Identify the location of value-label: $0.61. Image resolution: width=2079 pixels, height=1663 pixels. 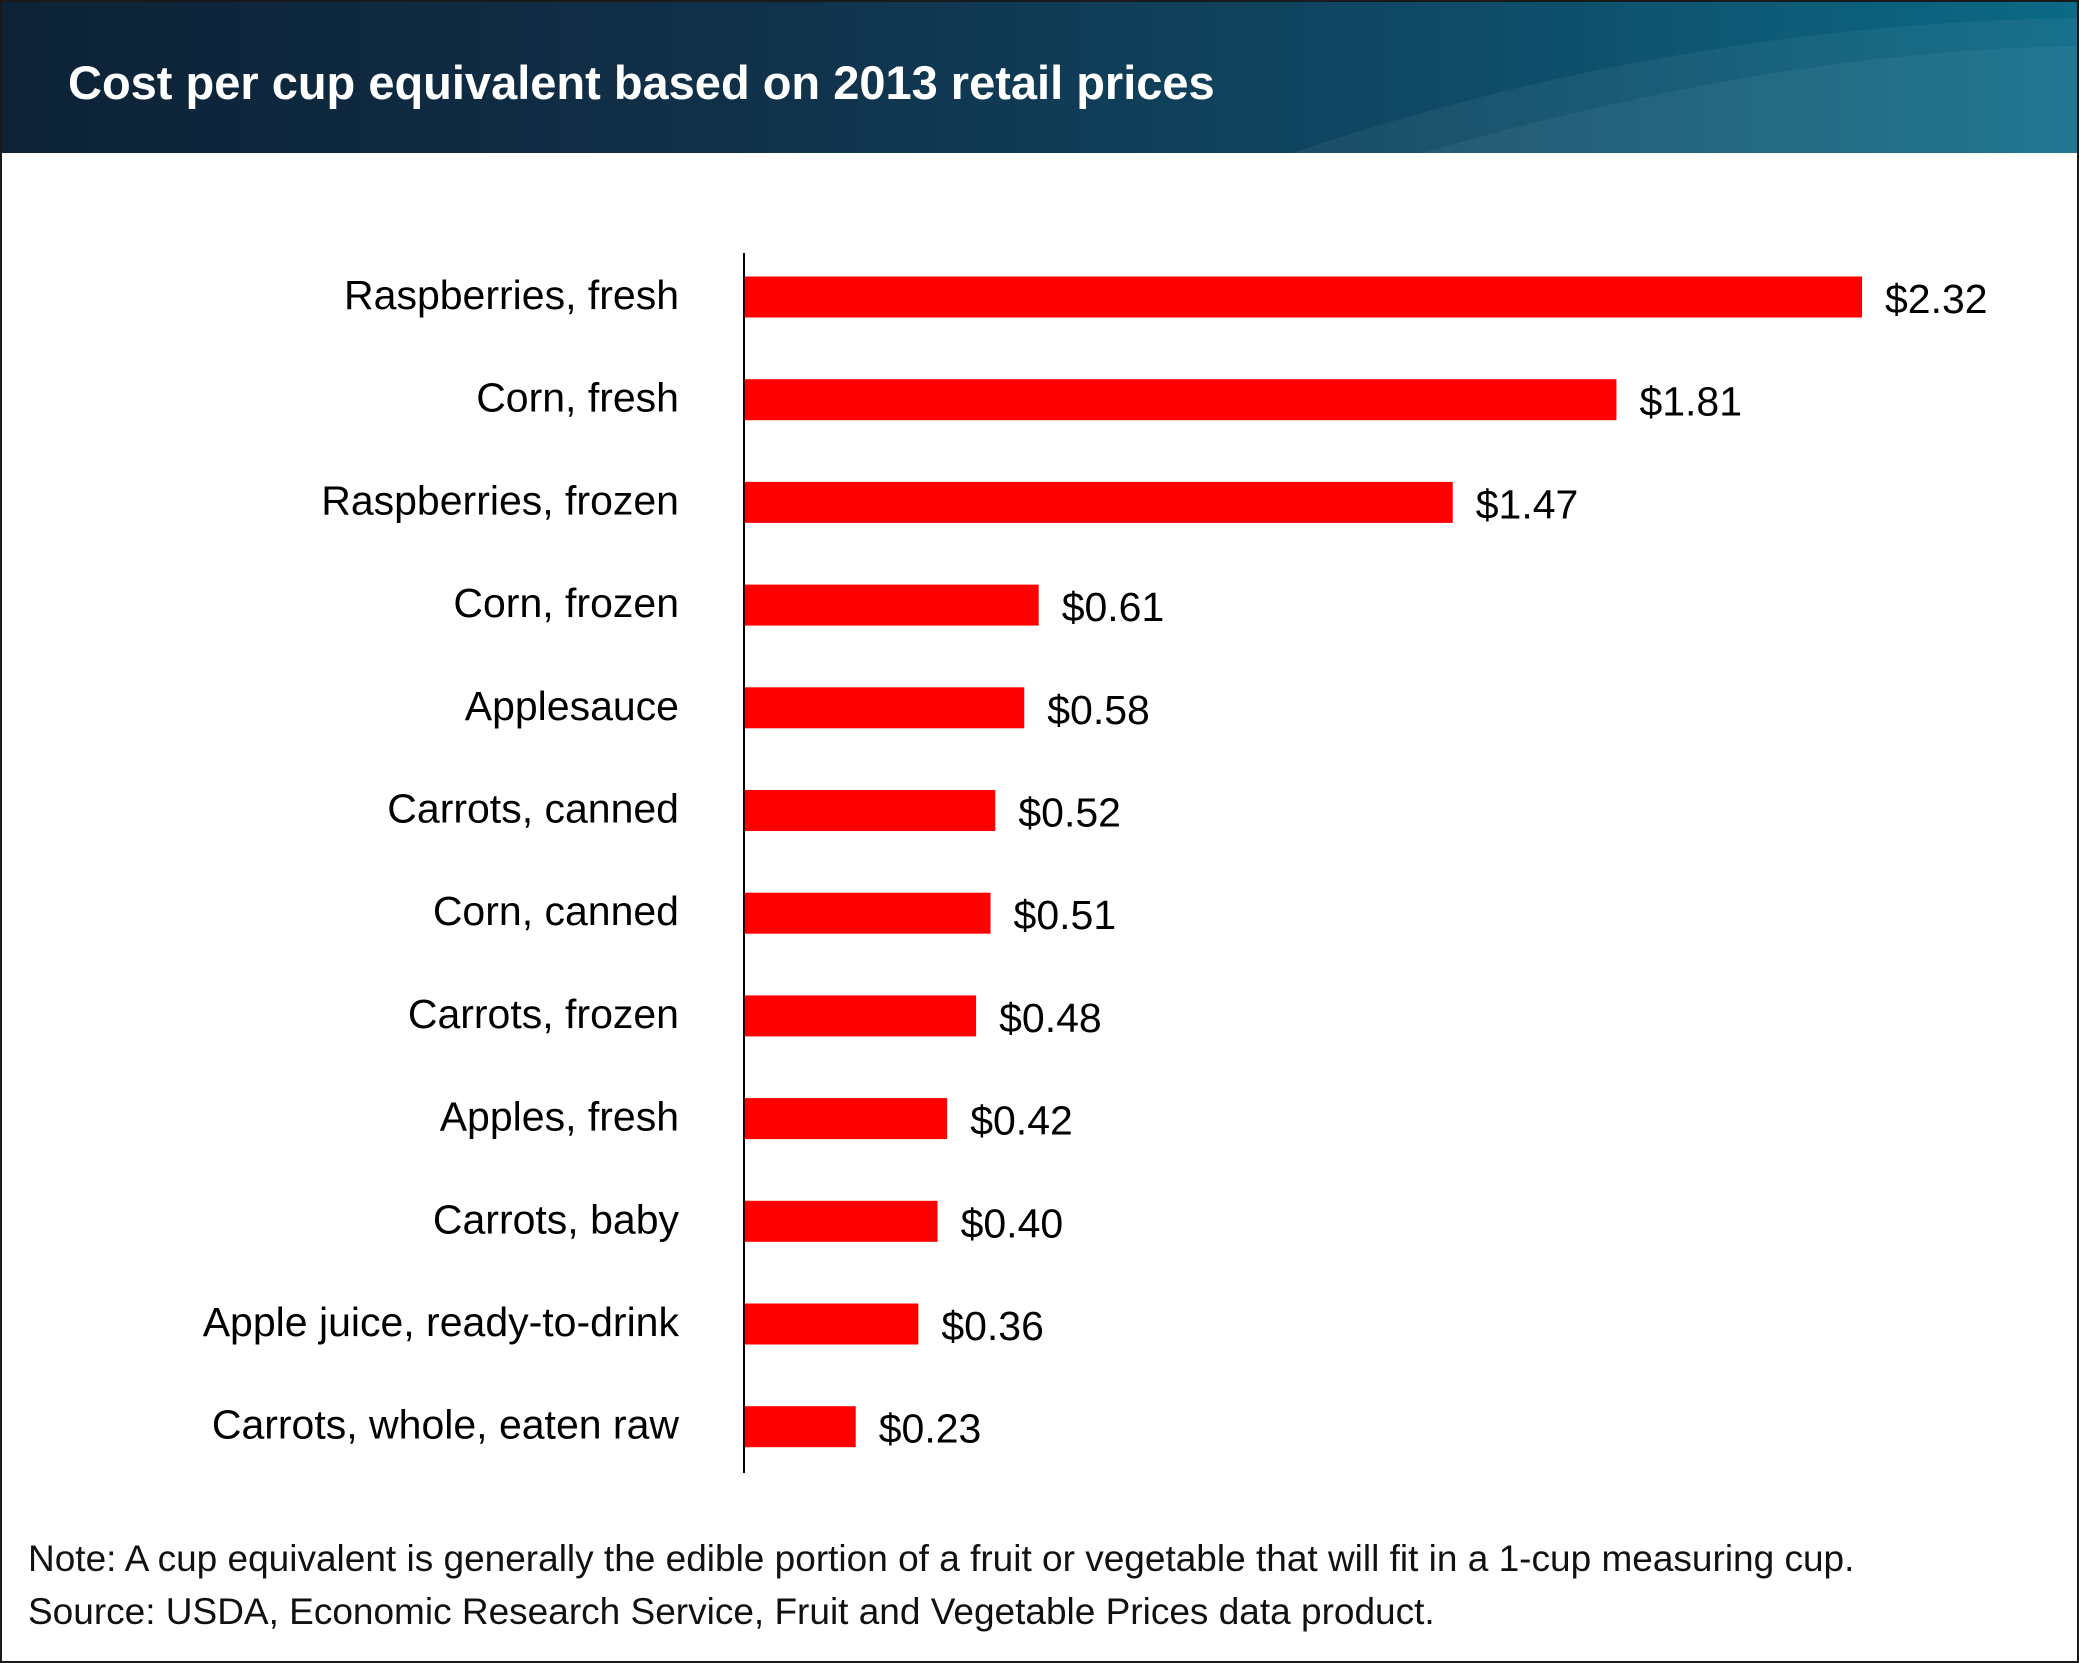
(1113, 607).